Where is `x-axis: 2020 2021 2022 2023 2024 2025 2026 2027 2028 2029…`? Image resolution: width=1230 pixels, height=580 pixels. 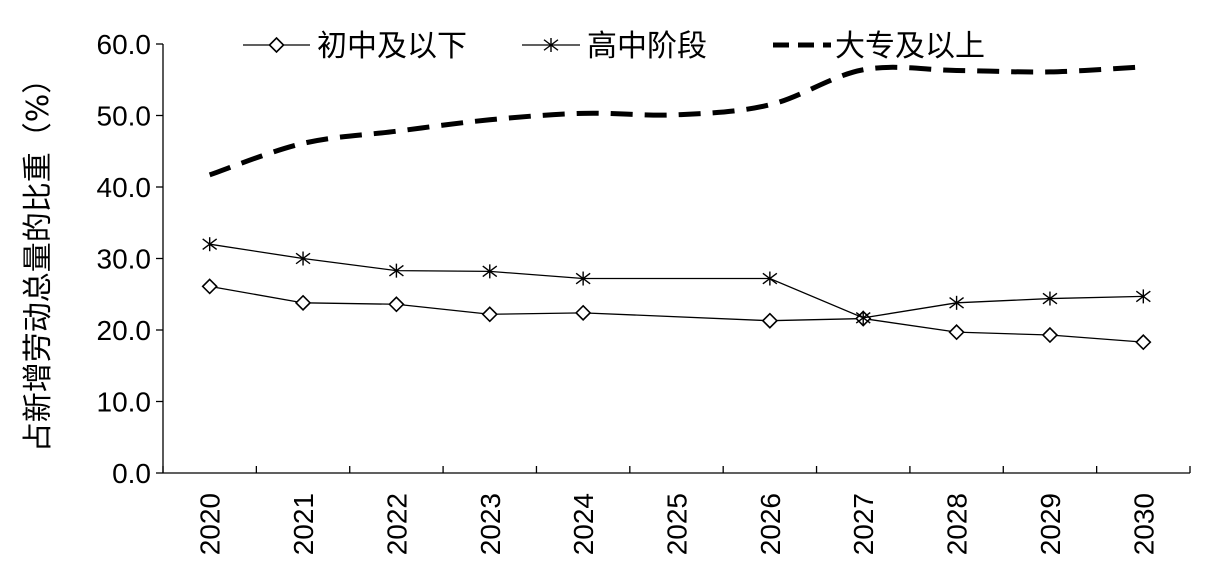 x-axis: 2020 2021 2022 2023 2024 2025 2026 2027 2028 2029… is located at coordinates (676, 510).